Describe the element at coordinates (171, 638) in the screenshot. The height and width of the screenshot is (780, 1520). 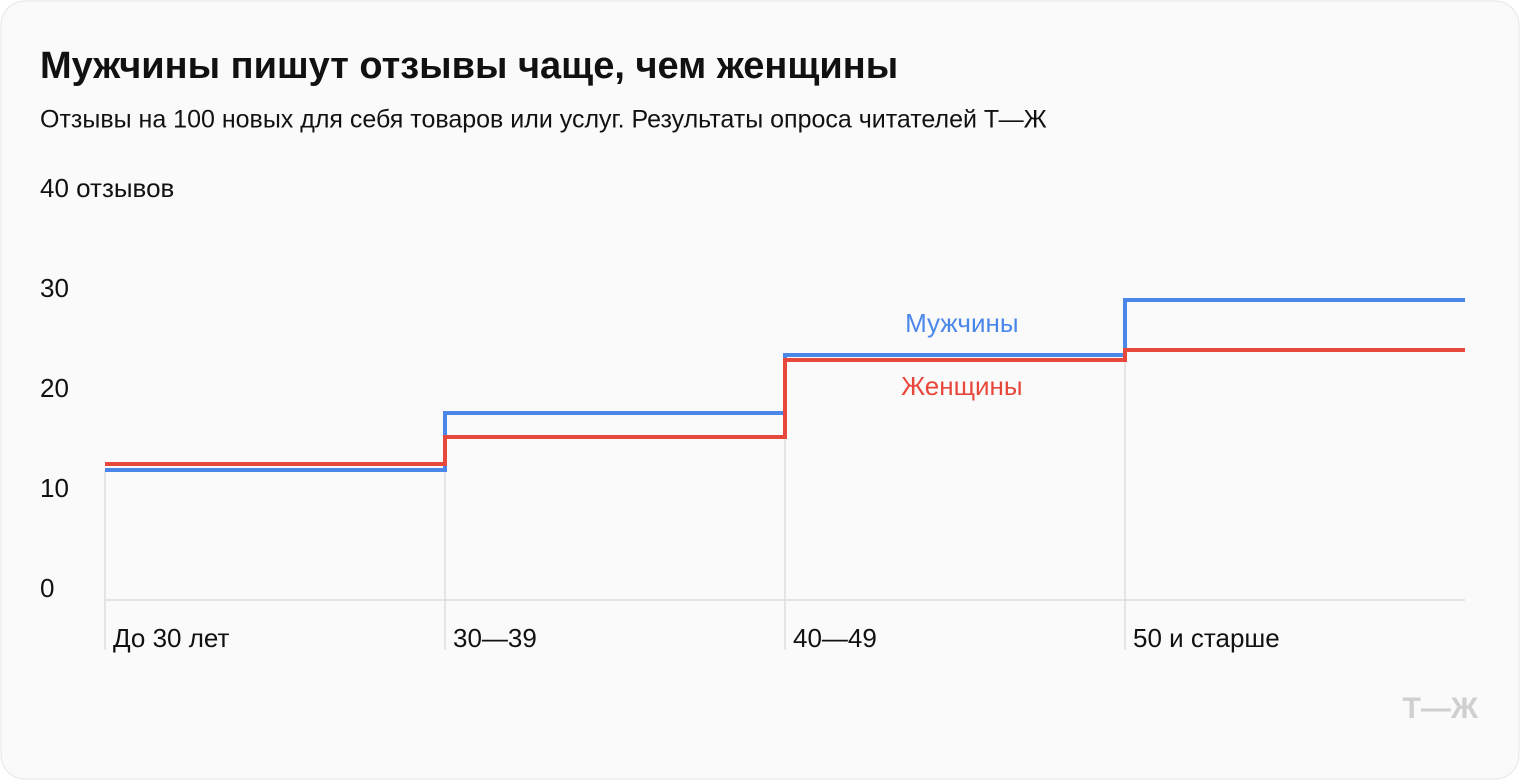
I see `x-tick-label: До 30 лет` at that location.